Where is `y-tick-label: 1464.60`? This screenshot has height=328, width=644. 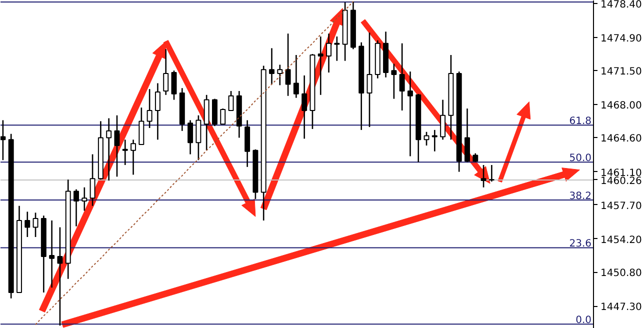
y-tick-label: 1464.60 is located at coordinates (621, 139).